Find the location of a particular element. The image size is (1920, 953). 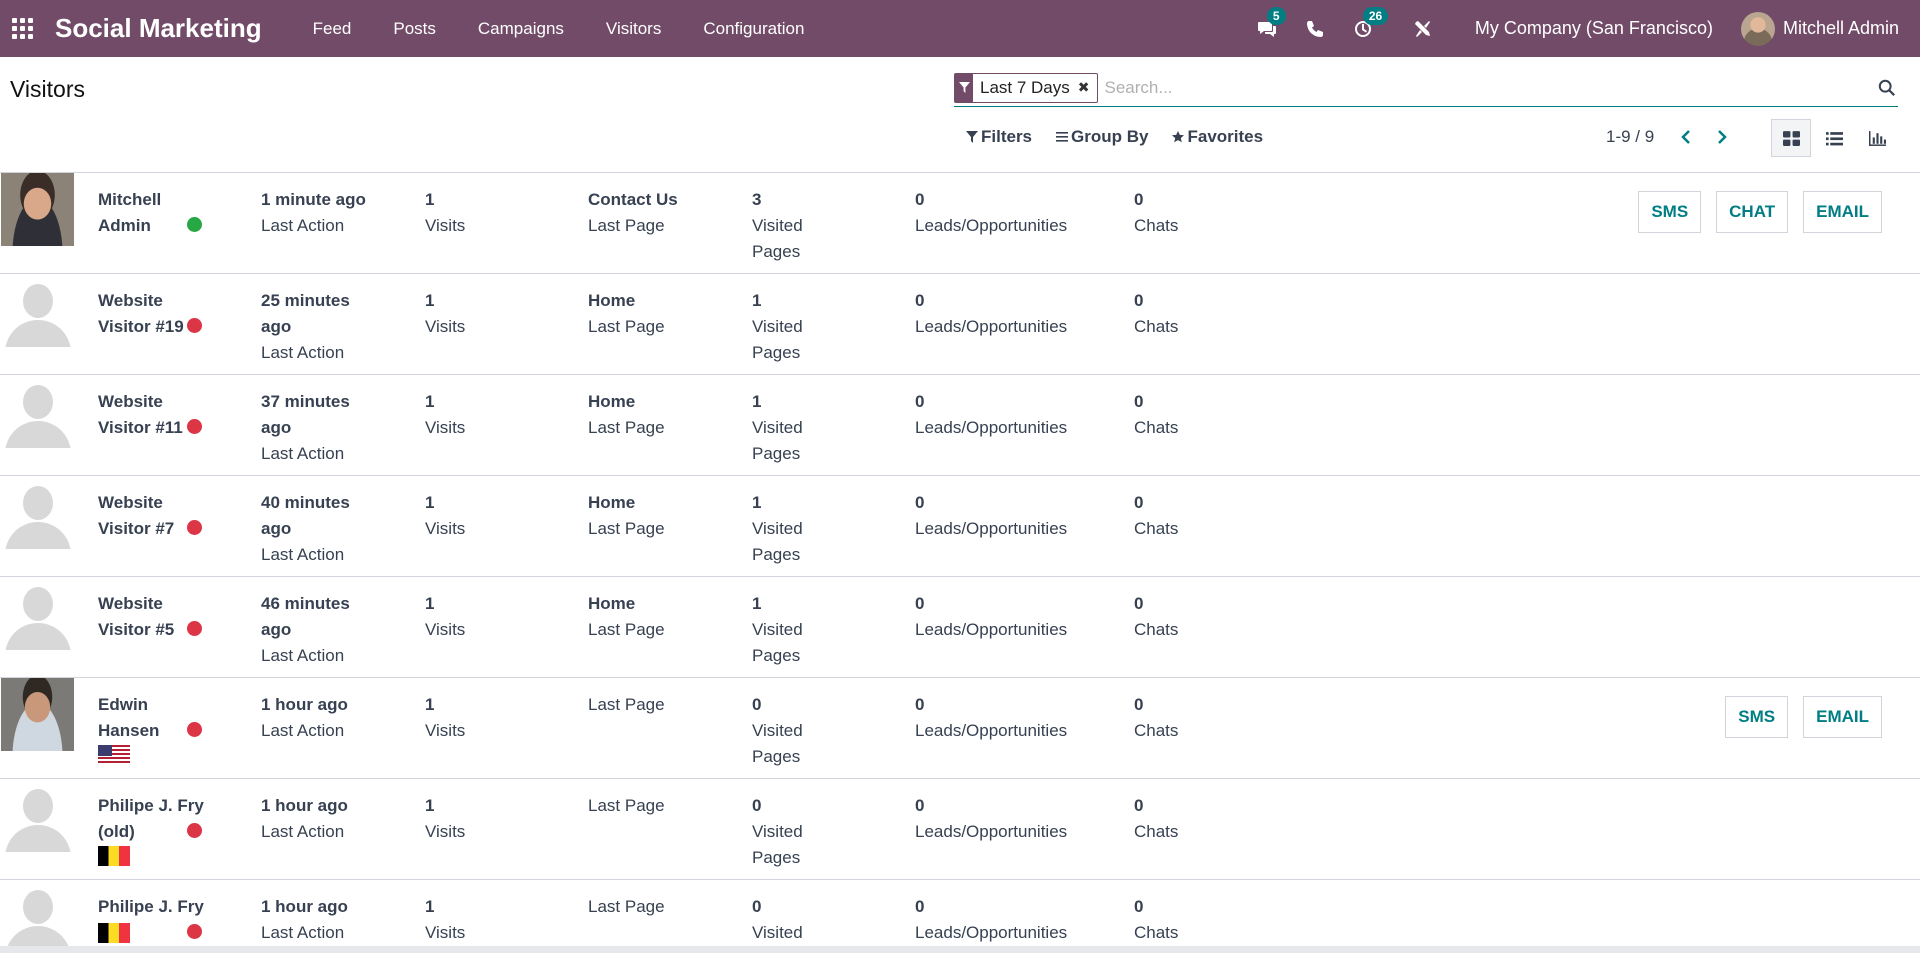

last-action-cell: 1 minute ago Last Action is located at coordinates (313, 212).